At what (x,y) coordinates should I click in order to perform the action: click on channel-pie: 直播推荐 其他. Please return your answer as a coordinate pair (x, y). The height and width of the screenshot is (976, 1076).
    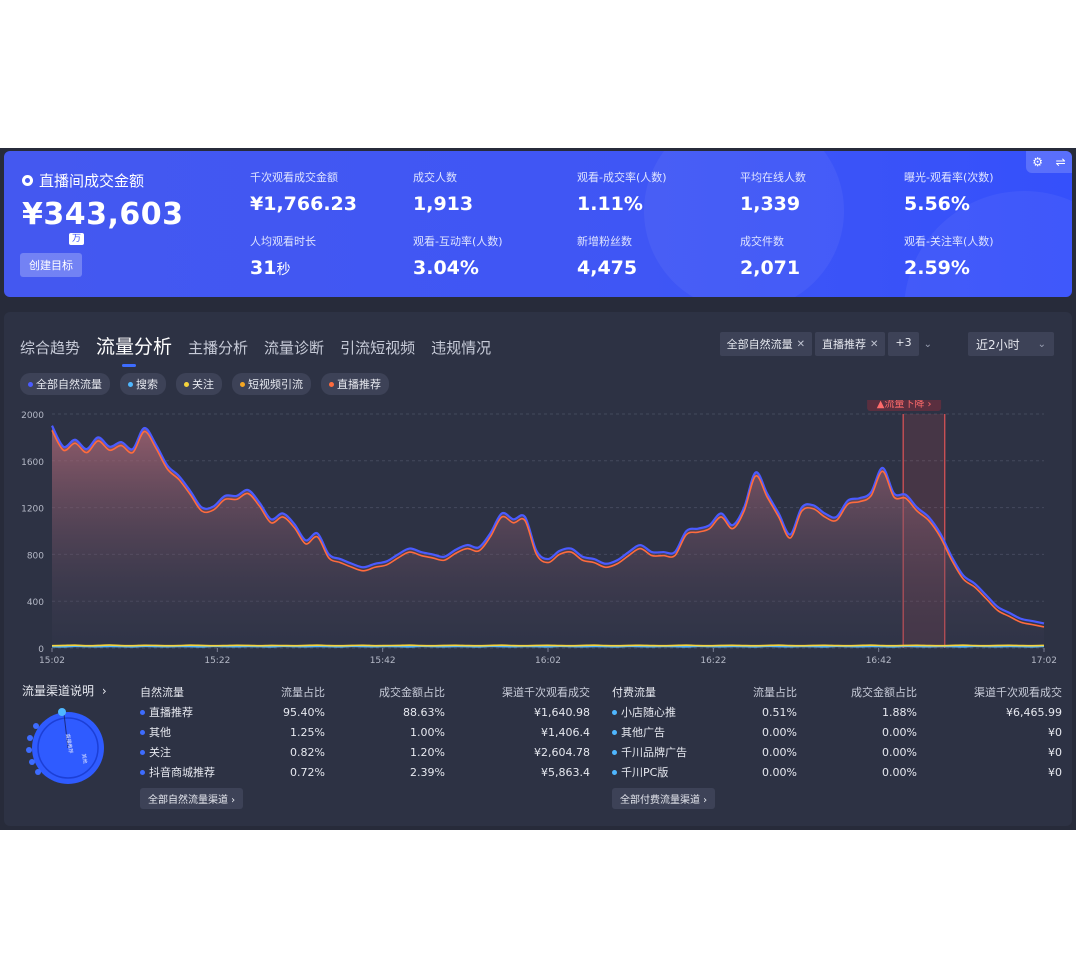
    Looking at the image, I should click on (65, 746).